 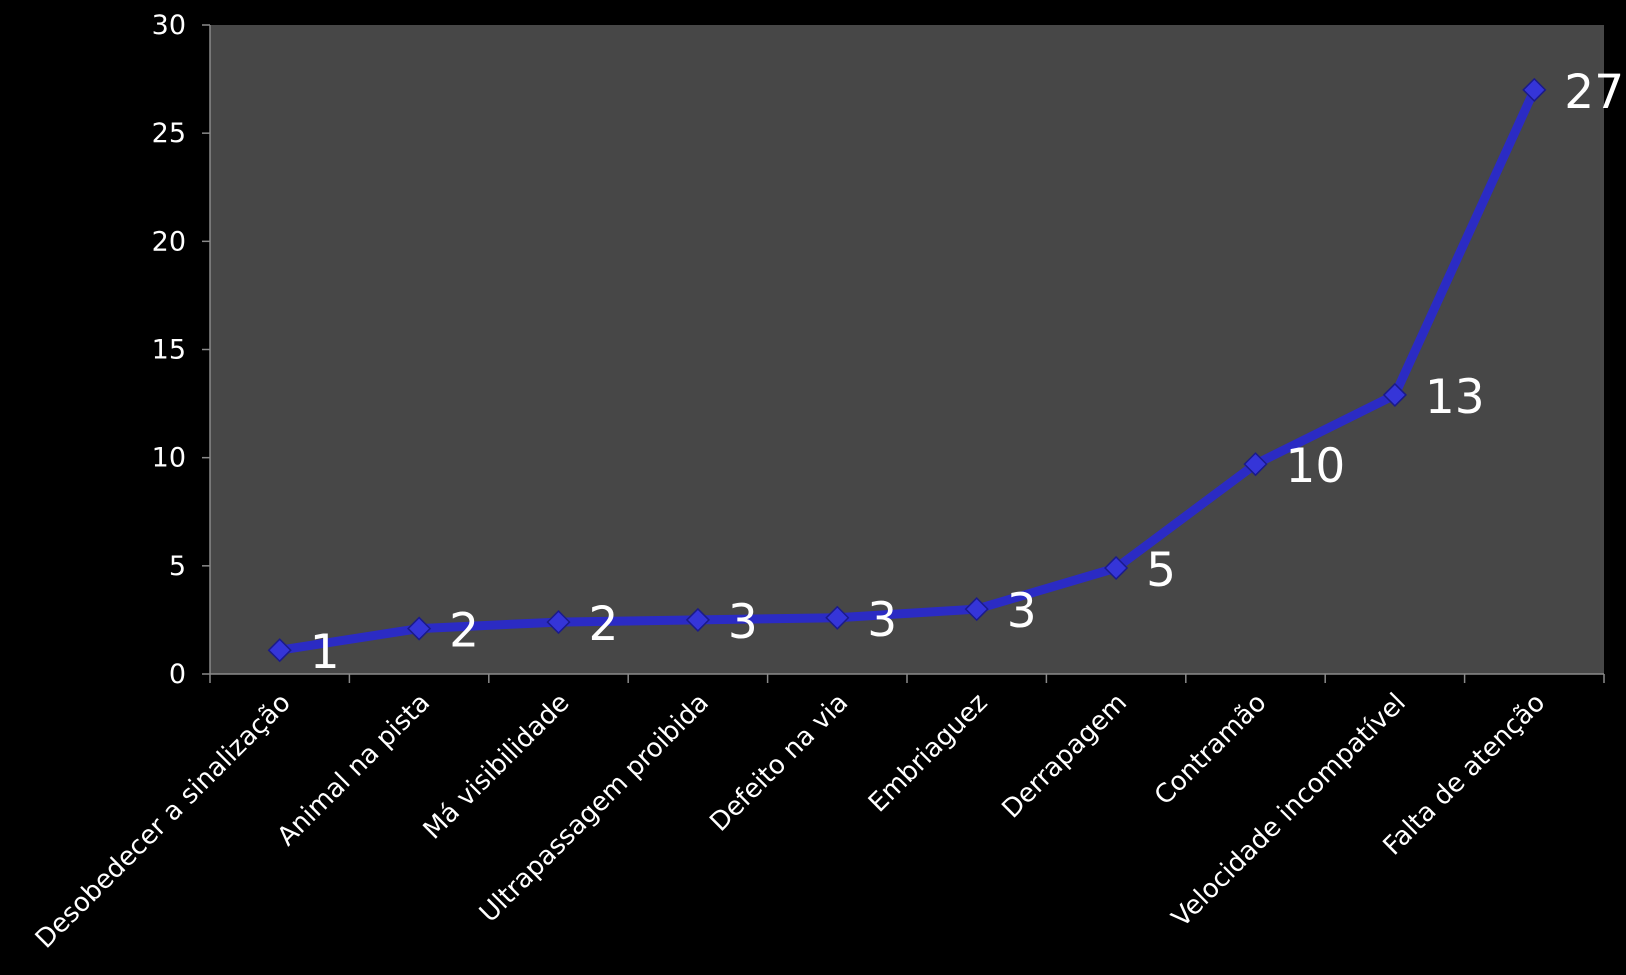 What do you see at coordinates (325, 652) in the screenshot?
I see `data-label: 1` at bounding box center [325, 652].